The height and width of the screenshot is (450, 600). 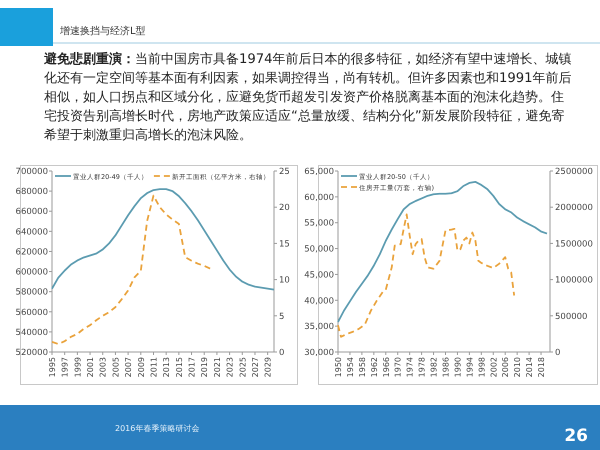 I want to click on y-tick-label: 600000, so click(x=32, y=273).